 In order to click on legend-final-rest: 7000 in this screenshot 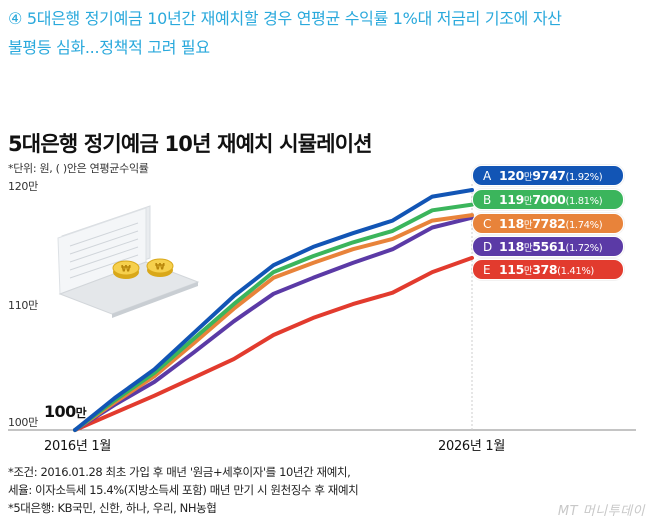, I will do `click(549, 199)`.